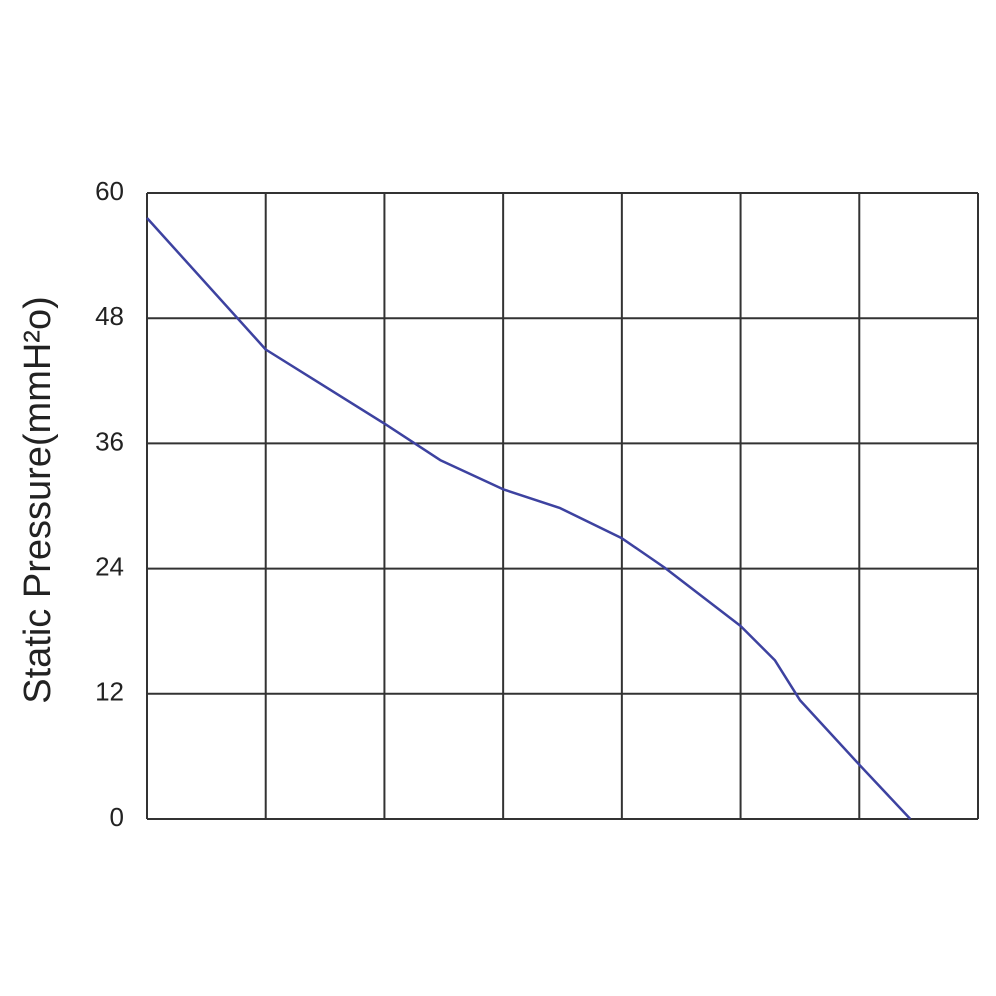 The image size is (996, 996). Describe the element at coordinates (38, 500) in the screenshot. I see `y-axis-label: Static Pressure(mmH²o)` at that location.